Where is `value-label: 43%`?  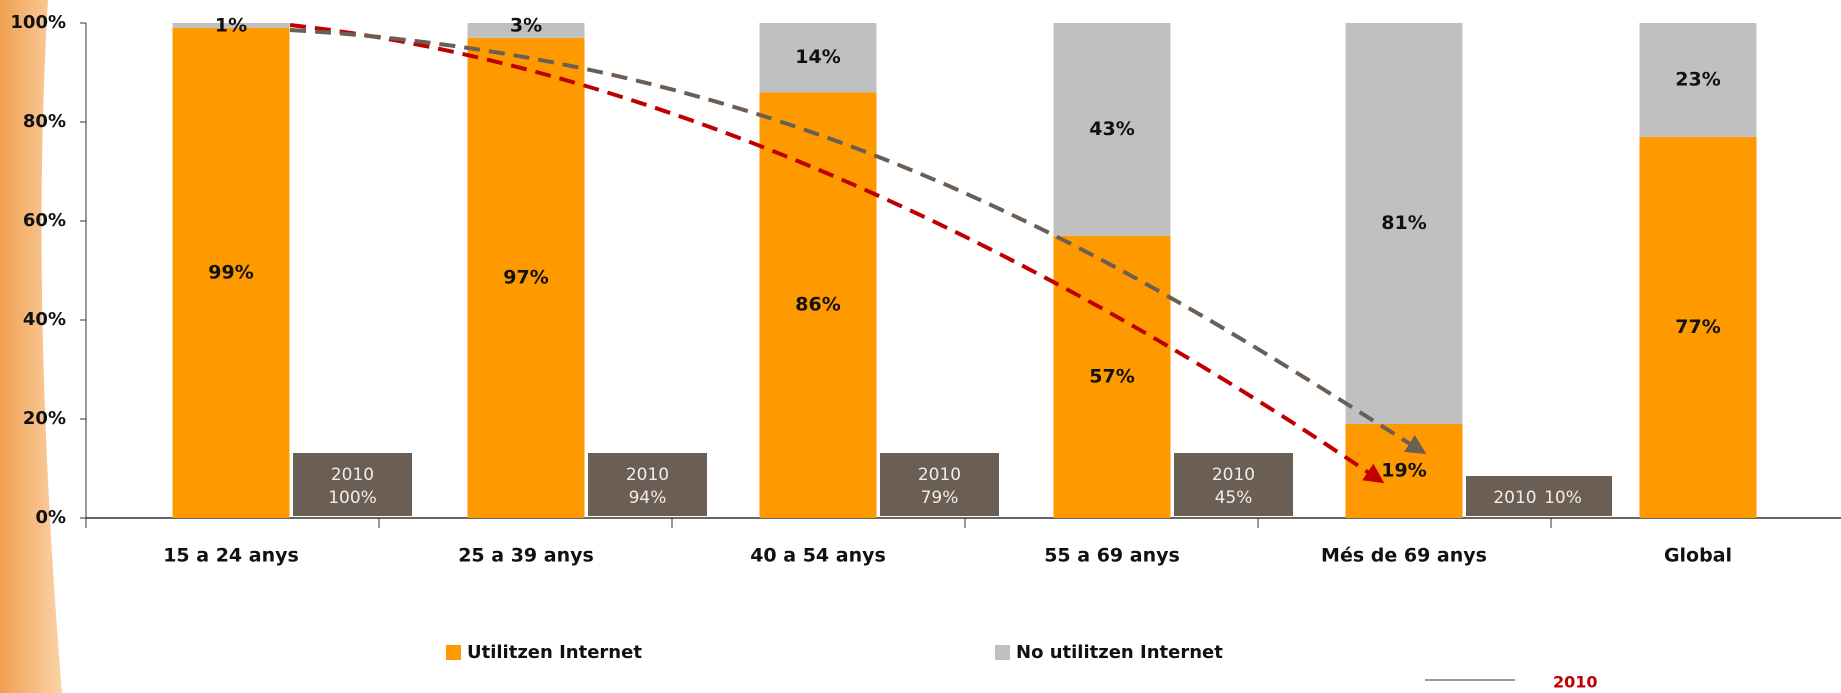
value-label: 43% is located at coordinates (1111, 129).